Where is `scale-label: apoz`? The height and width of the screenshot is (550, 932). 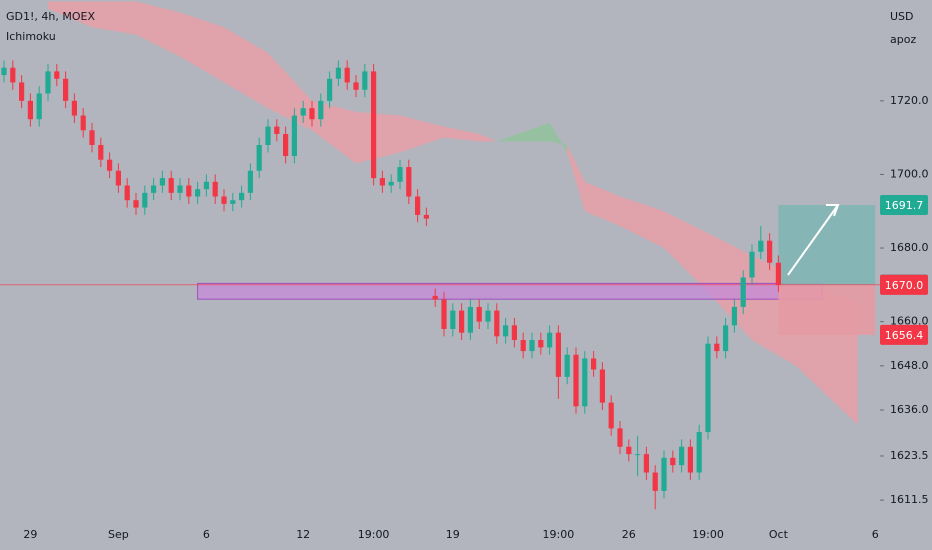
scale-label: apoz is located at coordinates (903, 39).